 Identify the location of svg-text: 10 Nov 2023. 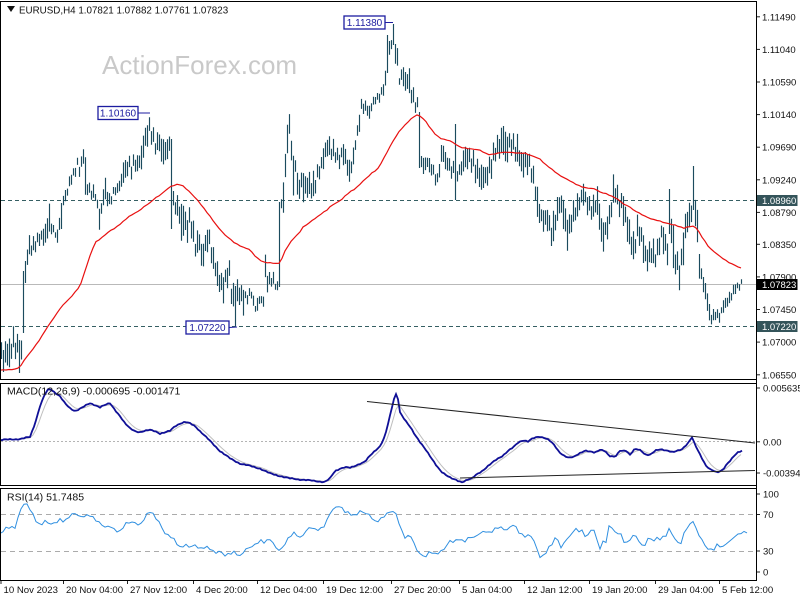
(31, 590).